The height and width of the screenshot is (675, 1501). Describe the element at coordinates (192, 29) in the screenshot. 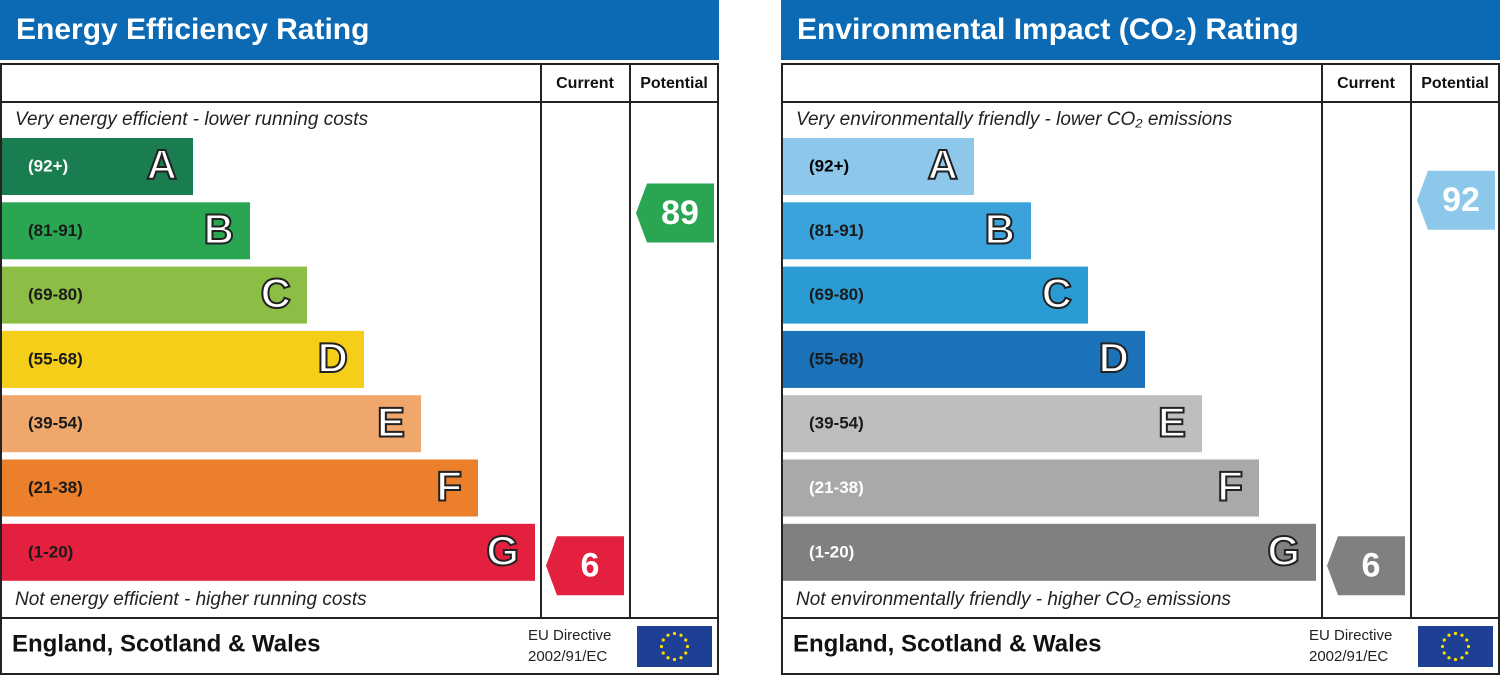

I see `panel-title: Energy Efficiency Rating` at that location.